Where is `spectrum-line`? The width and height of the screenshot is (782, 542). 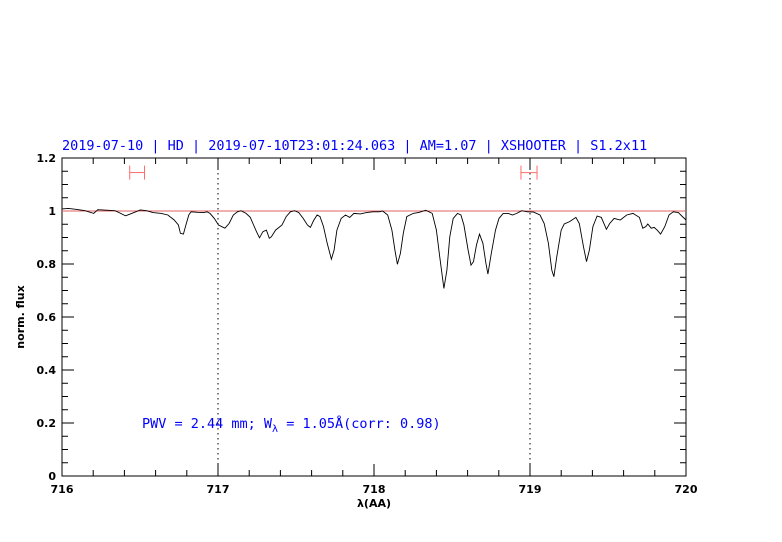 spectrum-line is located at coordinates (374, 248).